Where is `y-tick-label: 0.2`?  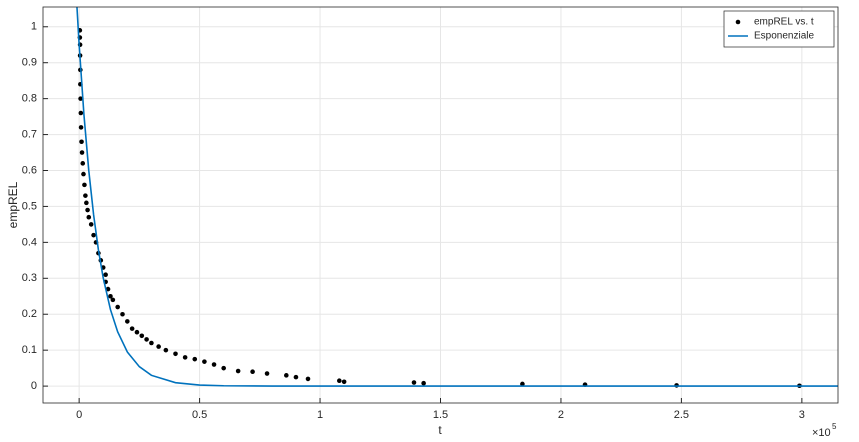
y-tick-label: 0.2 is located at coordinates (29, 314).